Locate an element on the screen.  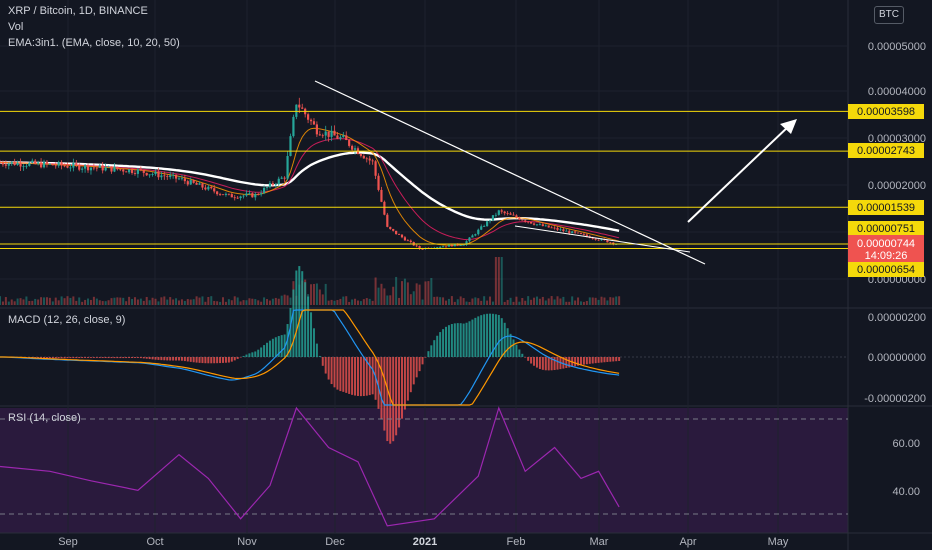
level-label-box is located at coordinates (886, 150).